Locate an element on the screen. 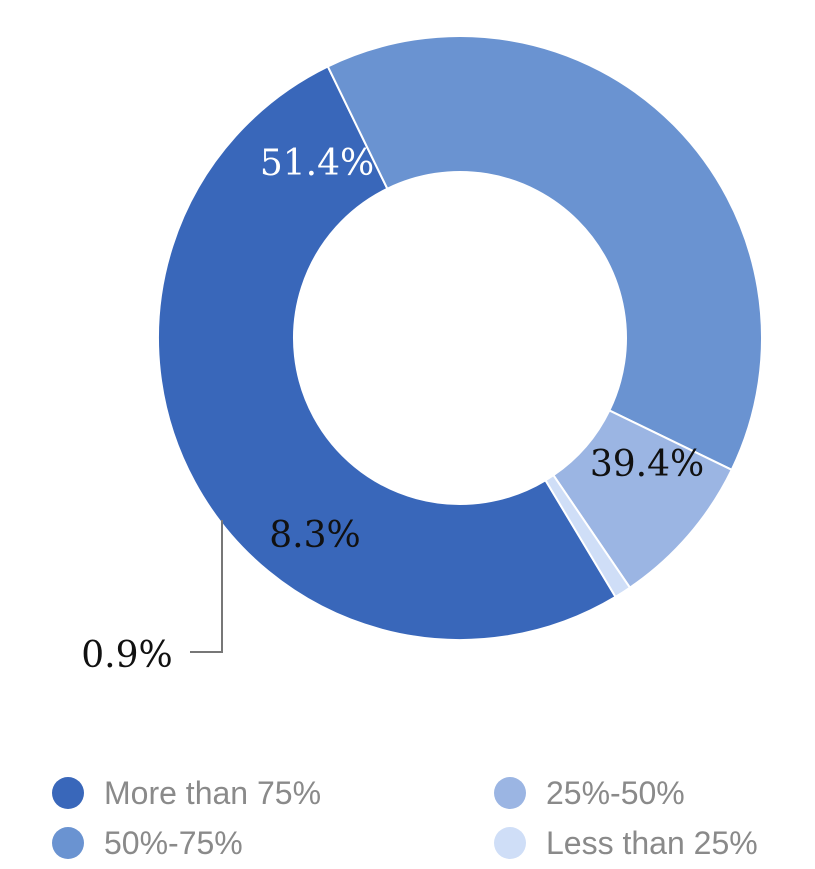  legend-item-0: More than 75% is located at coordinates (186, 793).